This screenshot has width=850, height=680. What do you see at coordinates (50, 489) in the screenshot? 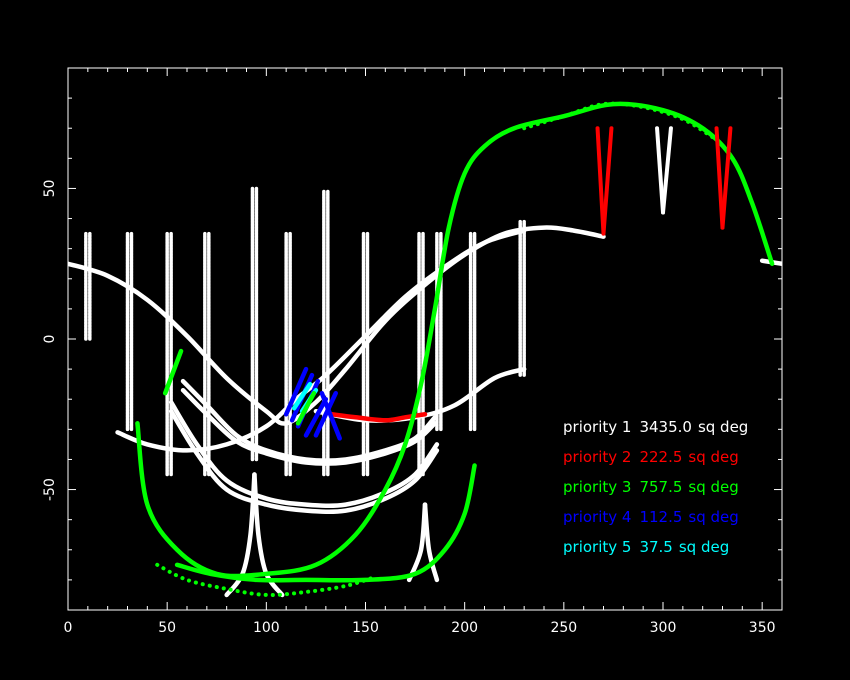
I see `y-tick-label: -50` at bounding box center [50, 489].